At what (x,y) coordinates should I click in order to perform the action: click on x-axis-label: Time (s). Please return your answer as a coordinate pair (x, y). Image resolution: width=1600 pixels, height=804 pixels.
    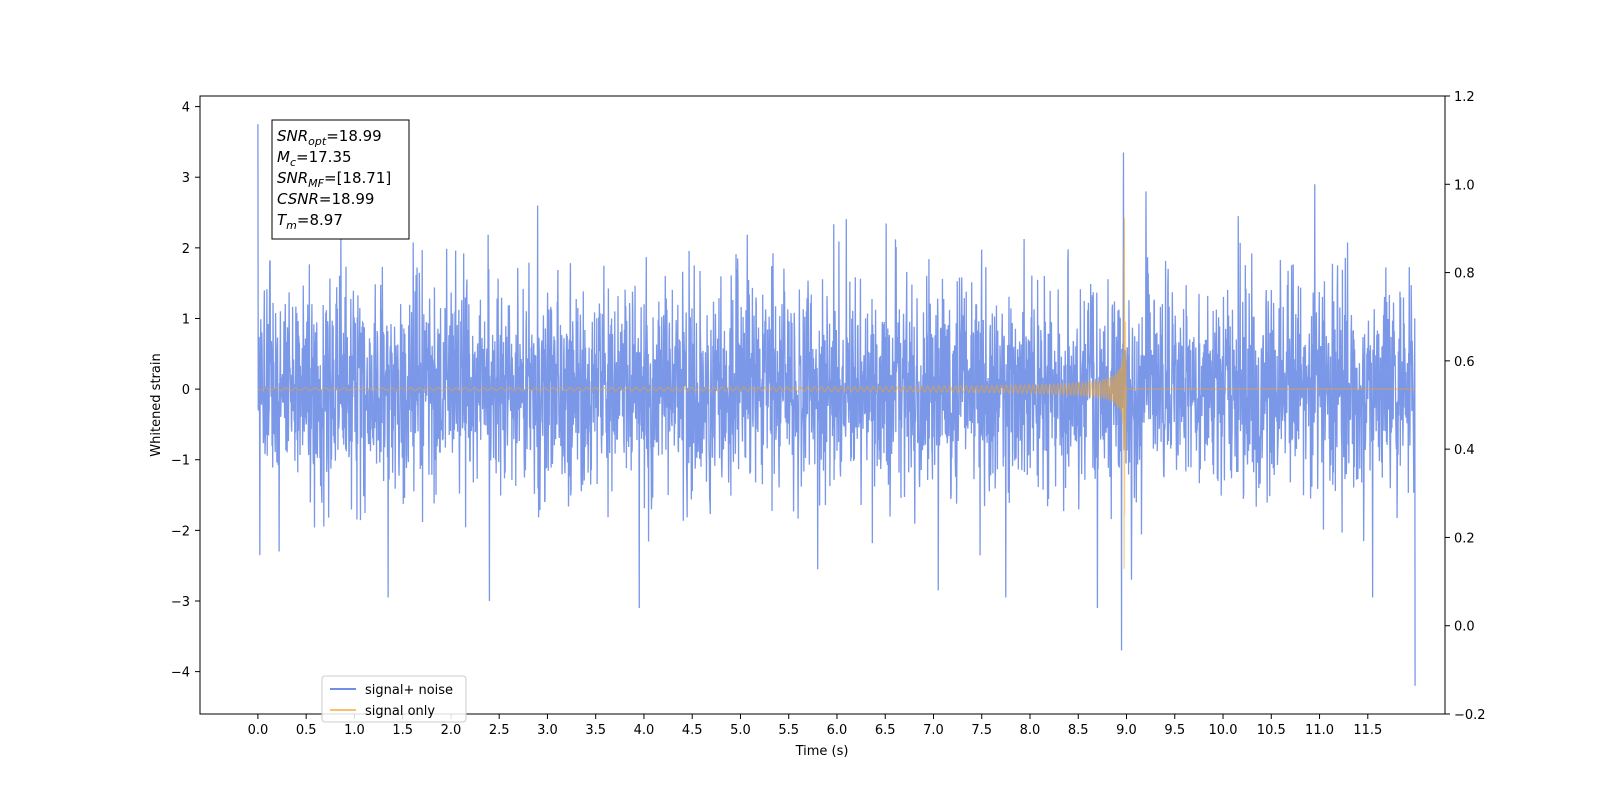
    Looking at the image, I should click on (822, 751).